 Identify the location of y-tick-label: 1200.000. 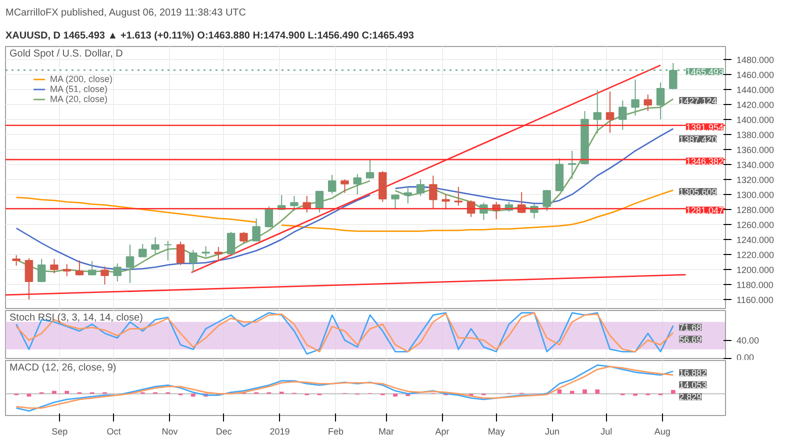
(755, 269).